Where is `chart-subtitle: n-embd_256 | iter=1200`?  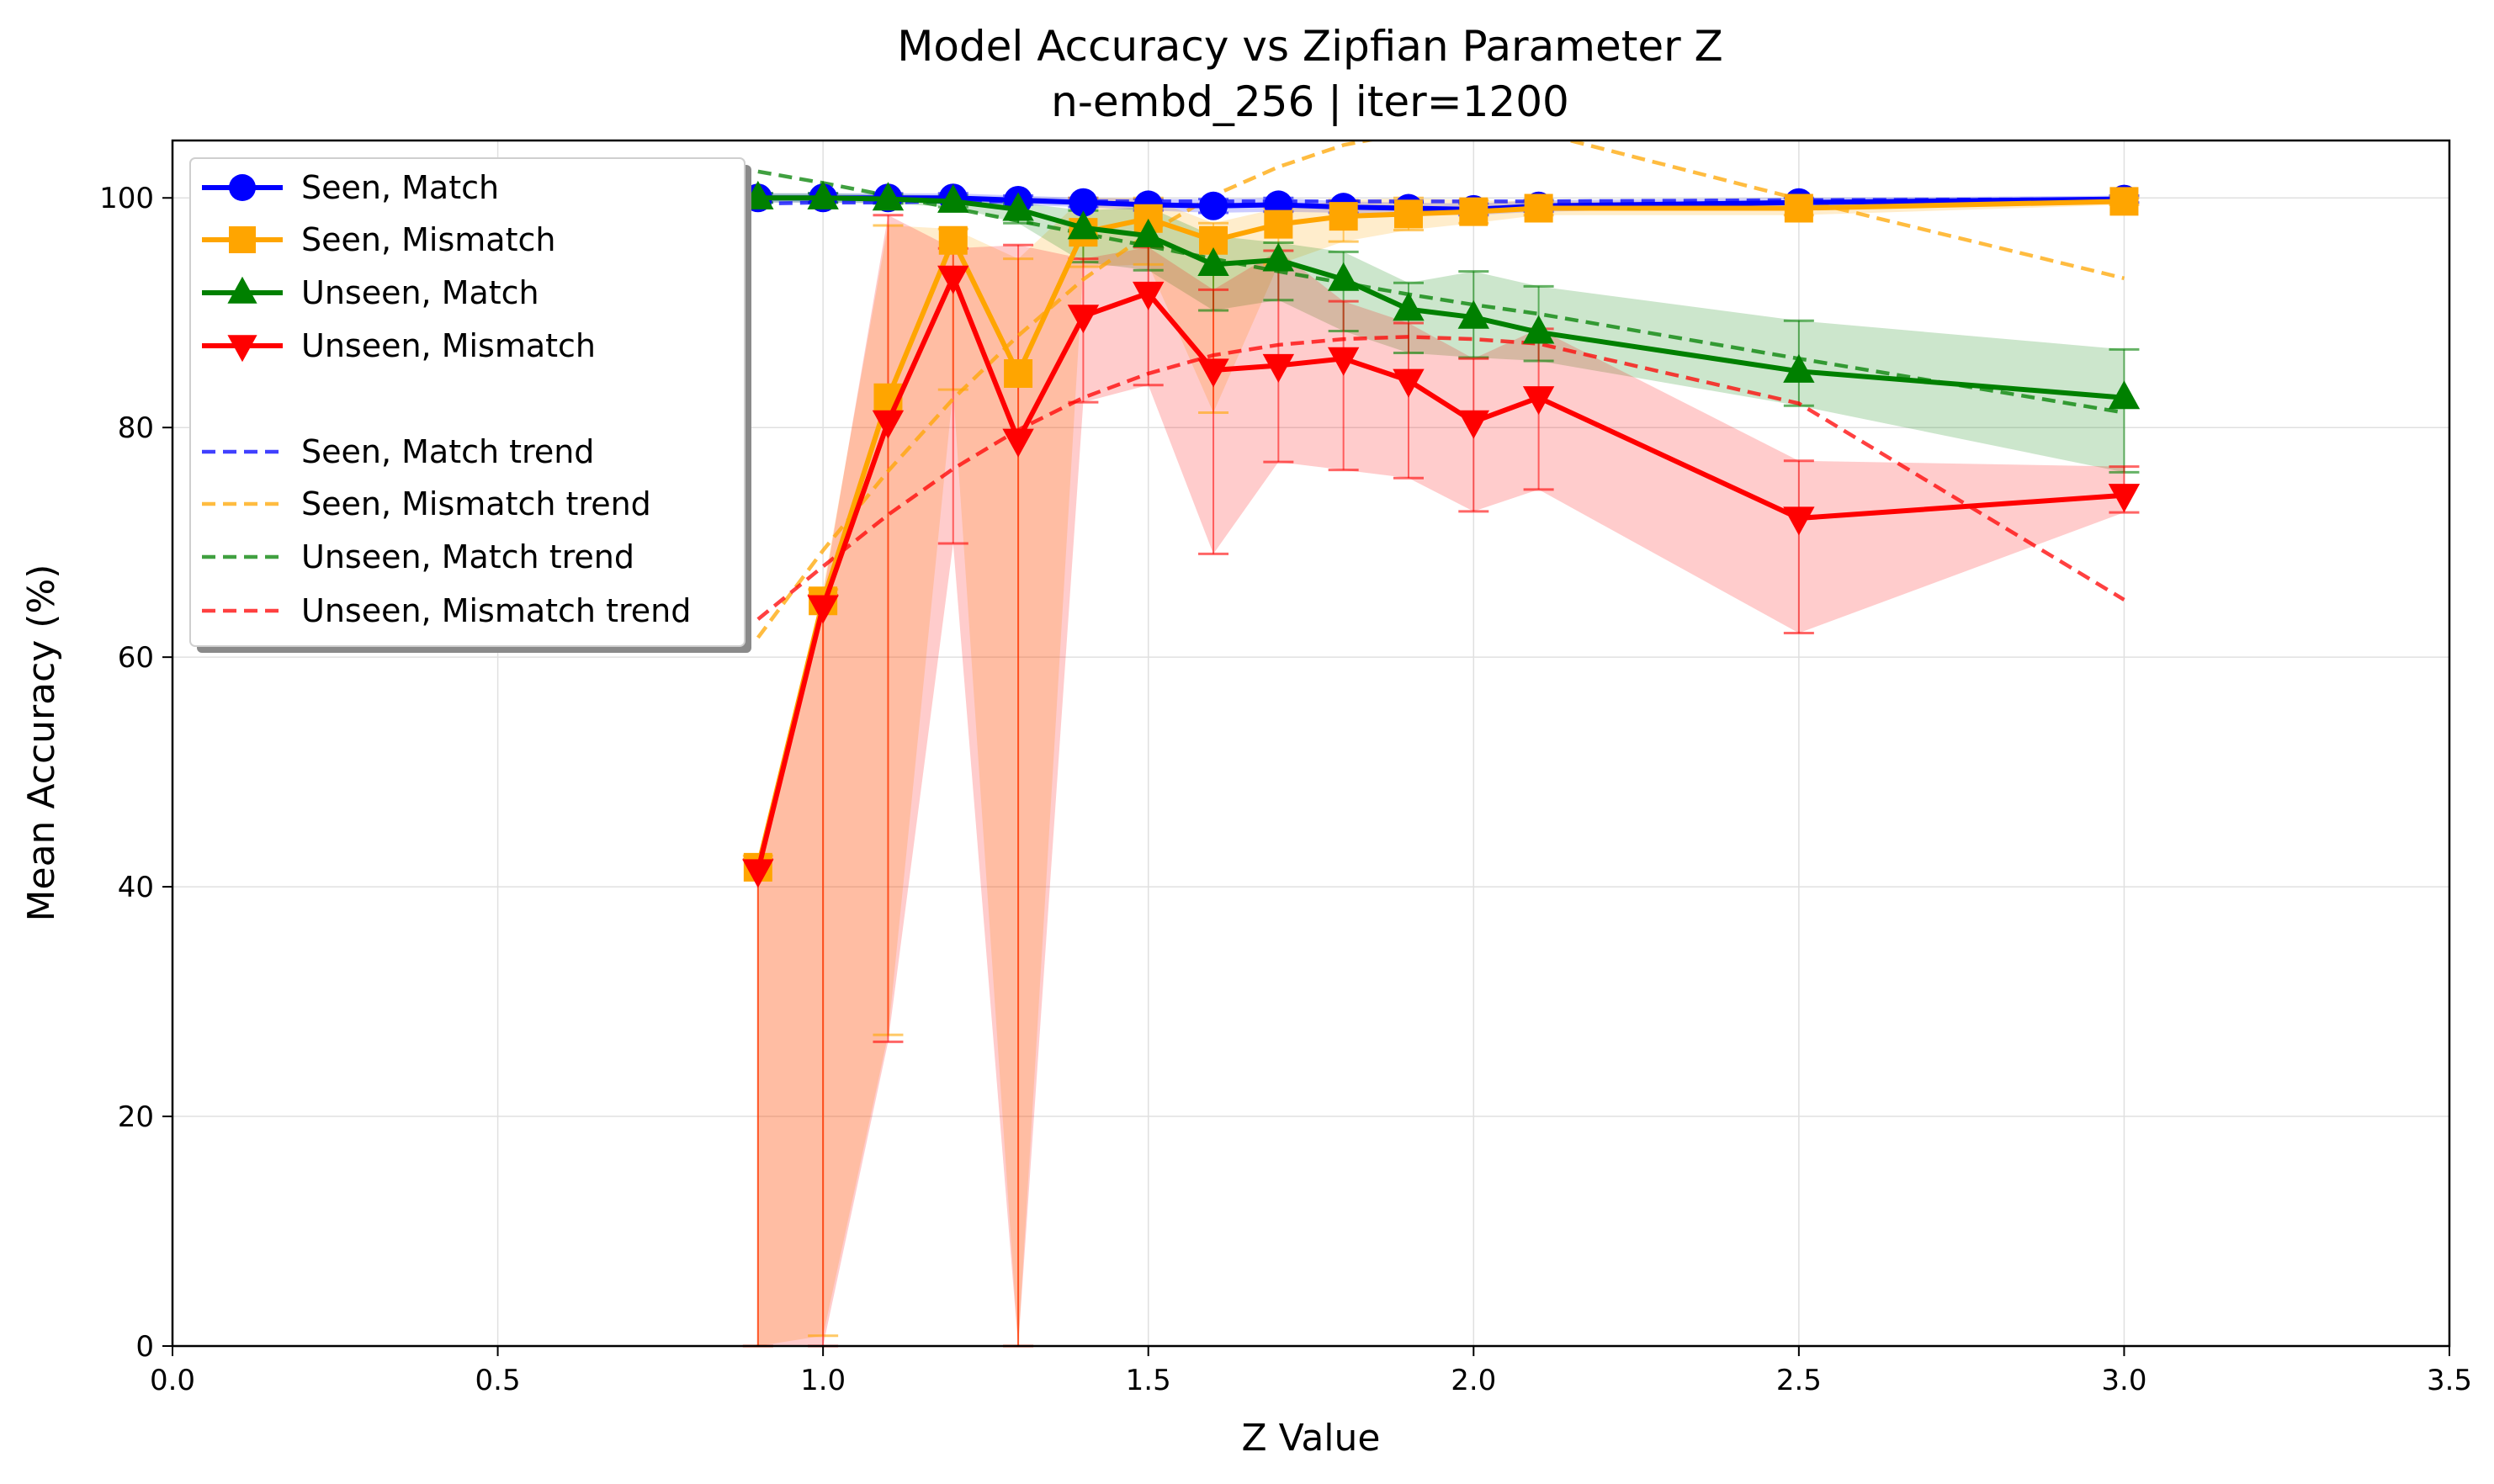
chart-subtitle: n-embd_256 | iter=1200 is located at coordinates (1310, 101).